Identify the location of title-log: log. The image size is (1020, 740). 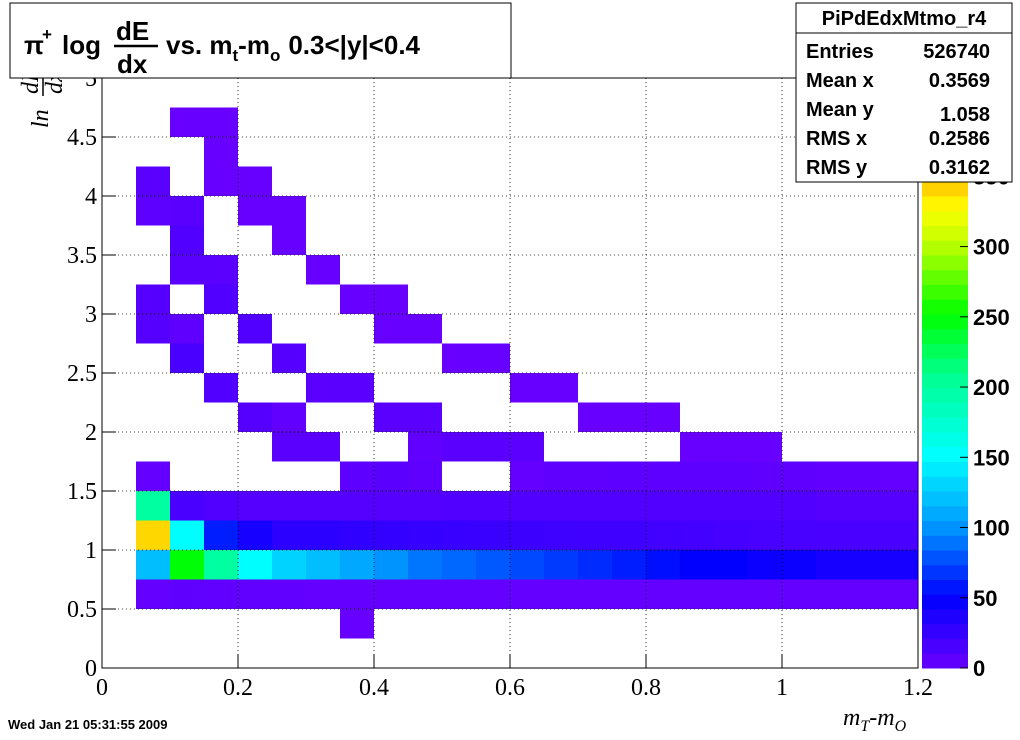
(81, 45).